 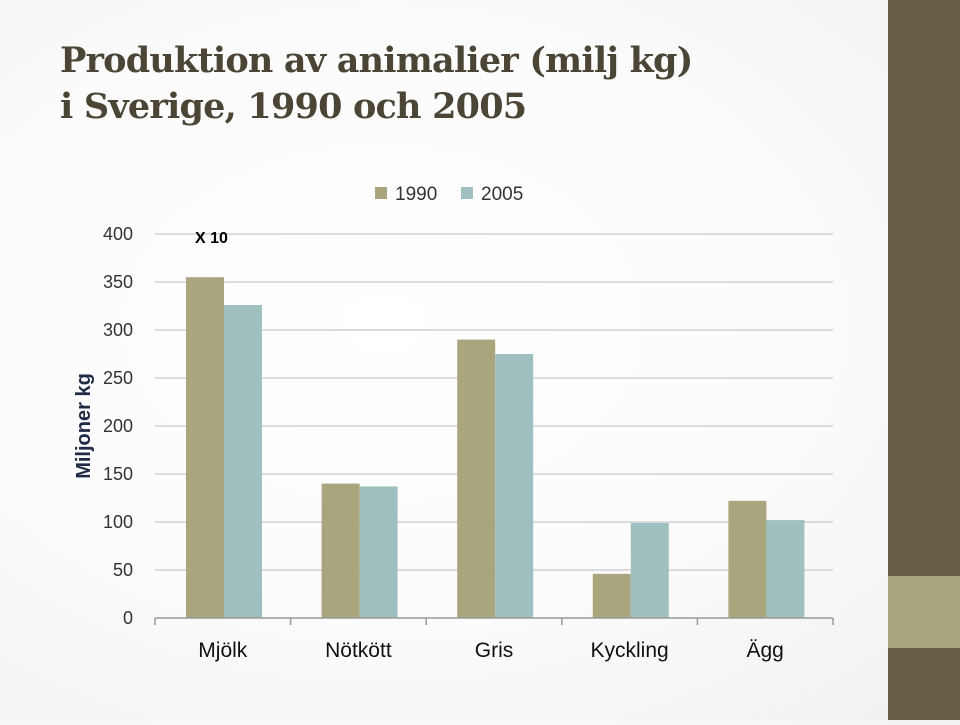 What do you see at coordinates (84, 426) in the screenshot?
I see `y-axis-label: Miljoner kg` at bounding box center [84, 426].